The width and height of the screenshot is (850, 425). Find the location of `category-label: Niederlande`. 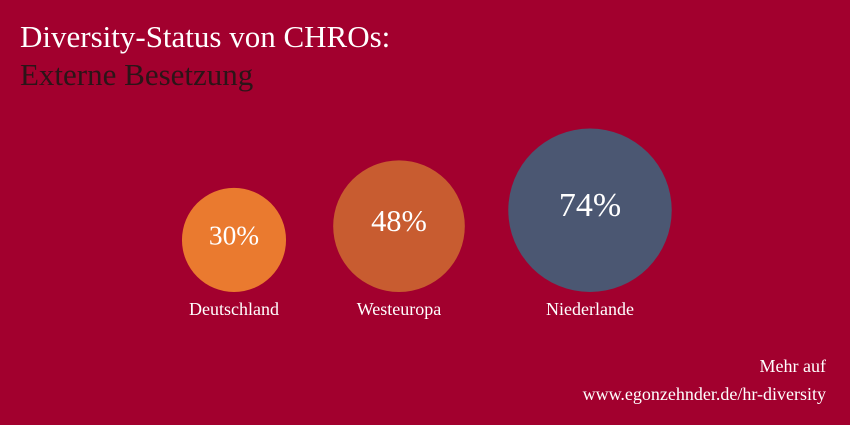

category-label: Niederlande is located at coordinates (590, 309).